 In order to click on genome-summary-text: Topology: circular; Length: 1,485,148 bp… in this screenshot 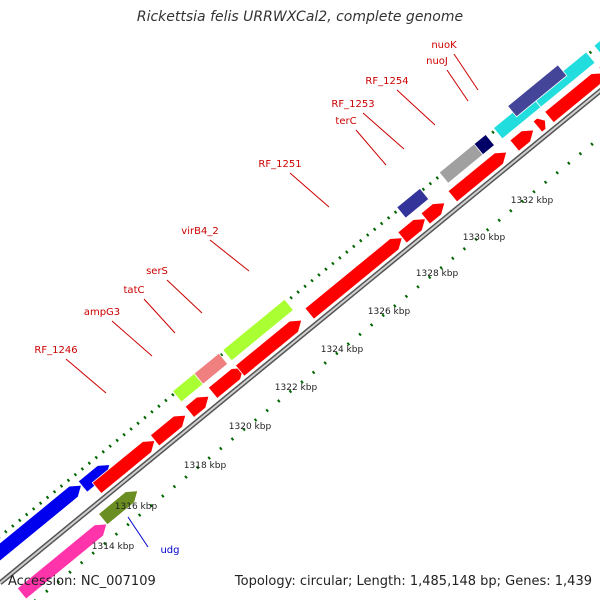, I will do `click(413, 581)`.